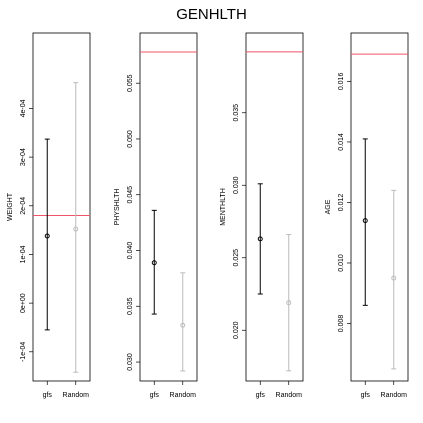 The width and height of the screenshot is (423, 423). I want to click on y-axis-title: PHYSHLTH, so click(117, 207).